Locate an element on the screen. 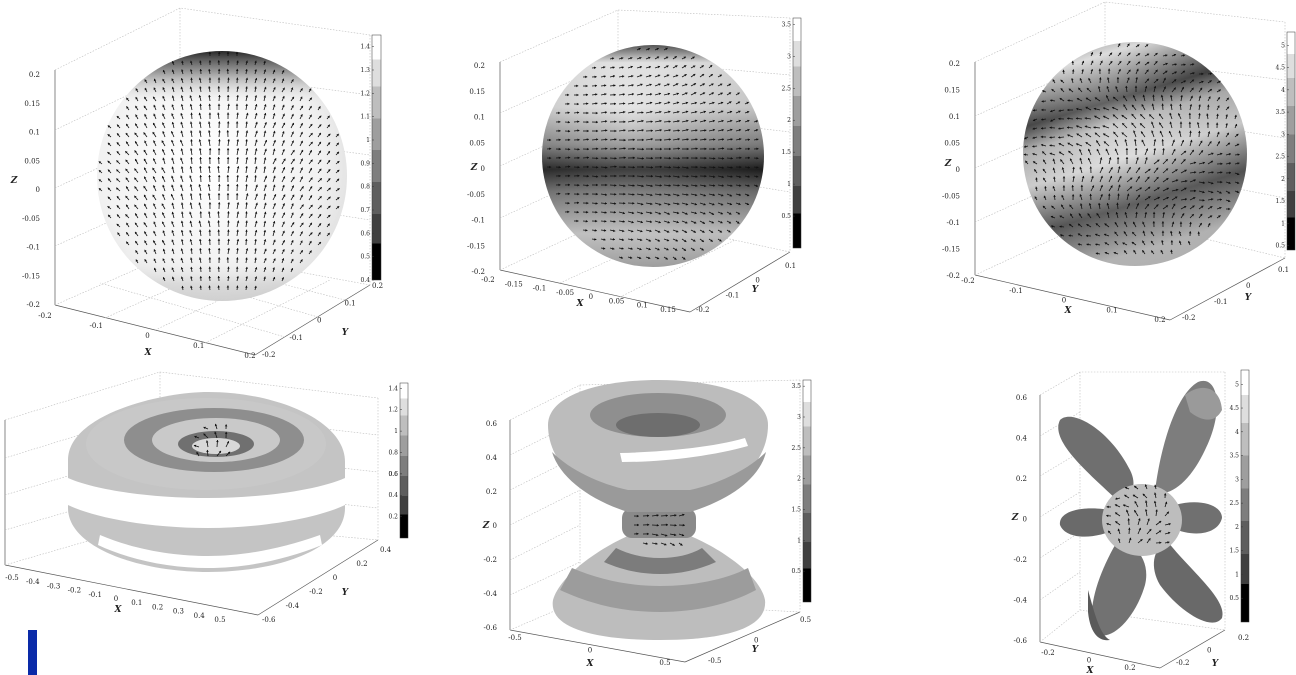 The height and width of the screenshot is (675, 1296). y-tick-label: 0.2 is located at coordinates (1243, 638).